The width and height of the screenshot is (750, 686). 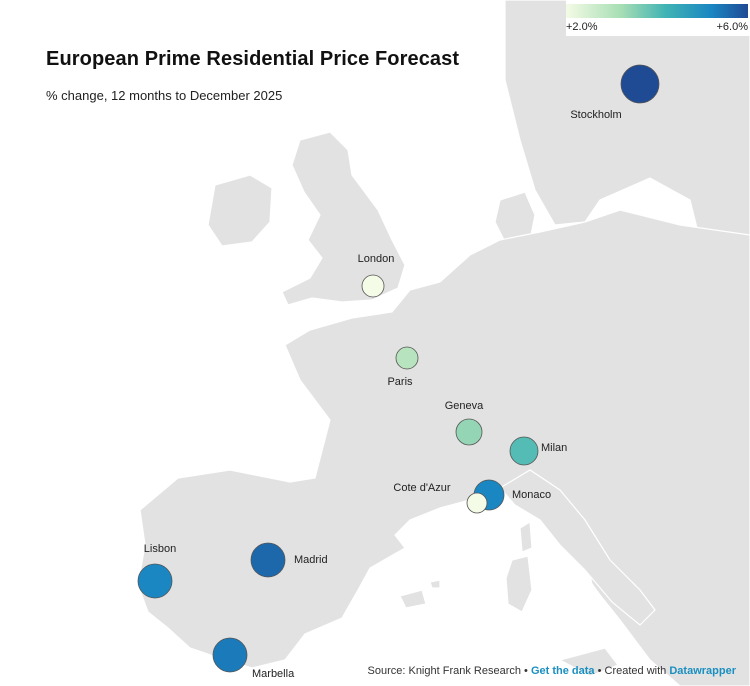 I want to click on city-marker-madrid, so click(x=268, y=560).